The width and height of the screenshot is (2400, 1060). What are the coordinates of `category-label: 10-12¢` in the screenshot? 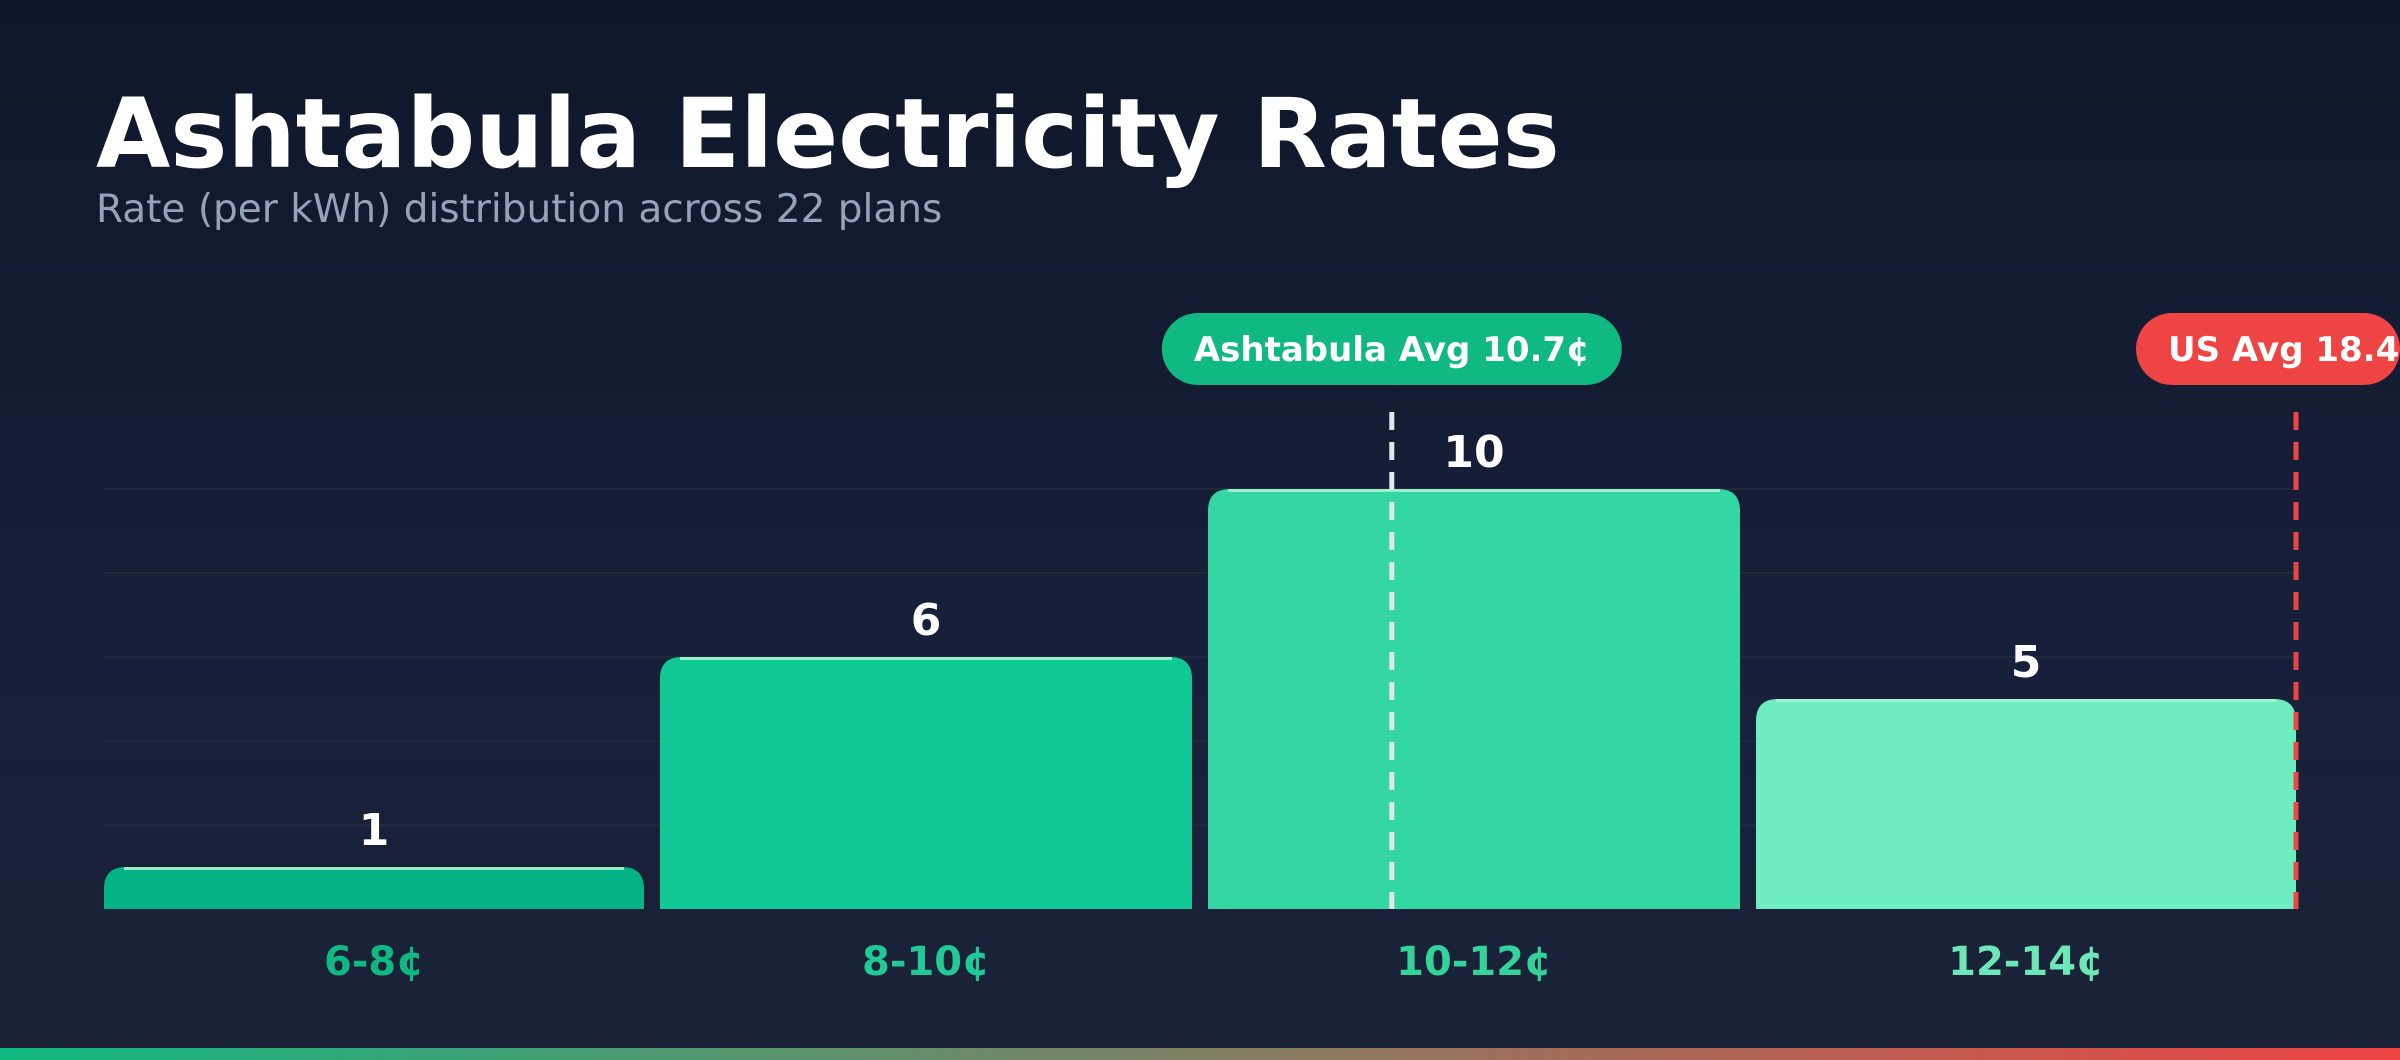 It's located at (1474, 962).